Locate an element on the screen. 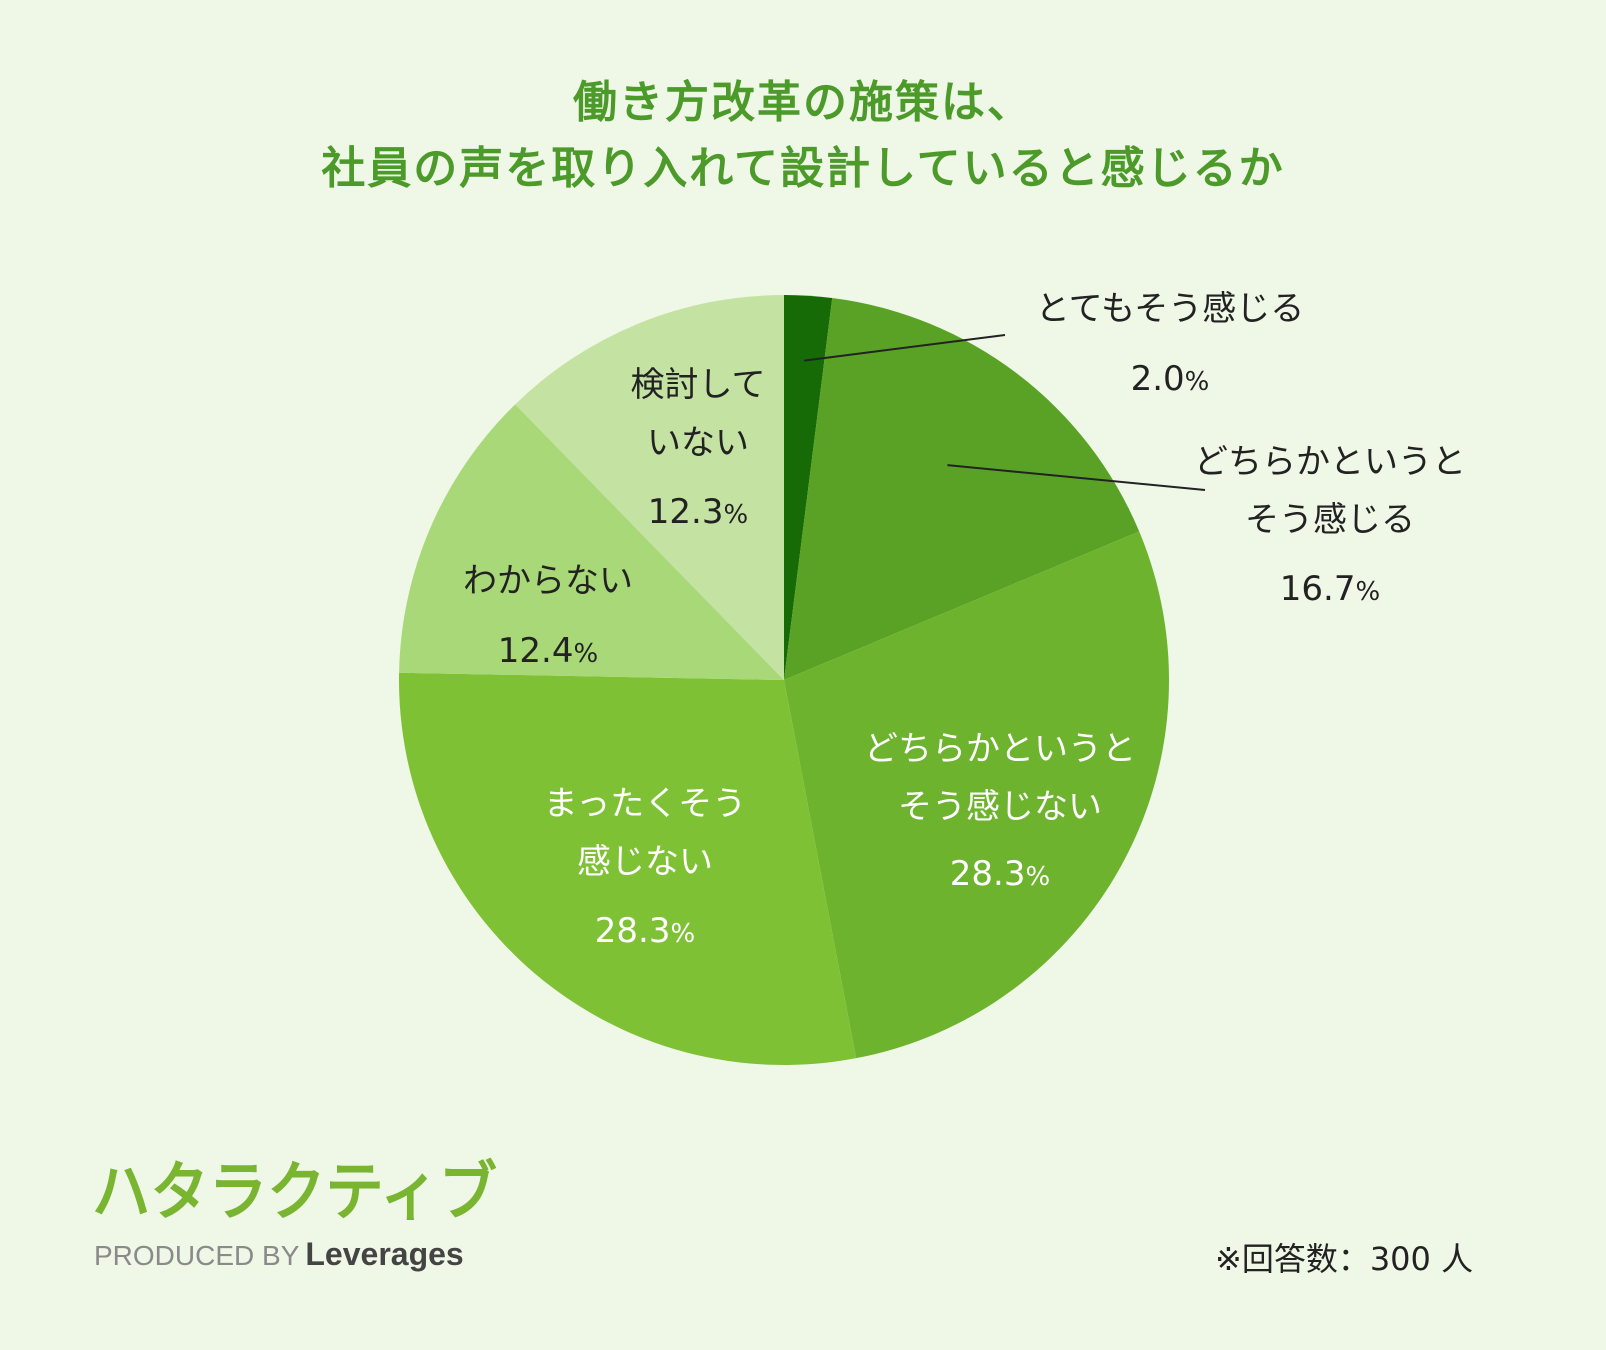 The image size is (1606, 1350). slice-label-unknown-line1: わからない is located at coordinates (548, 581).